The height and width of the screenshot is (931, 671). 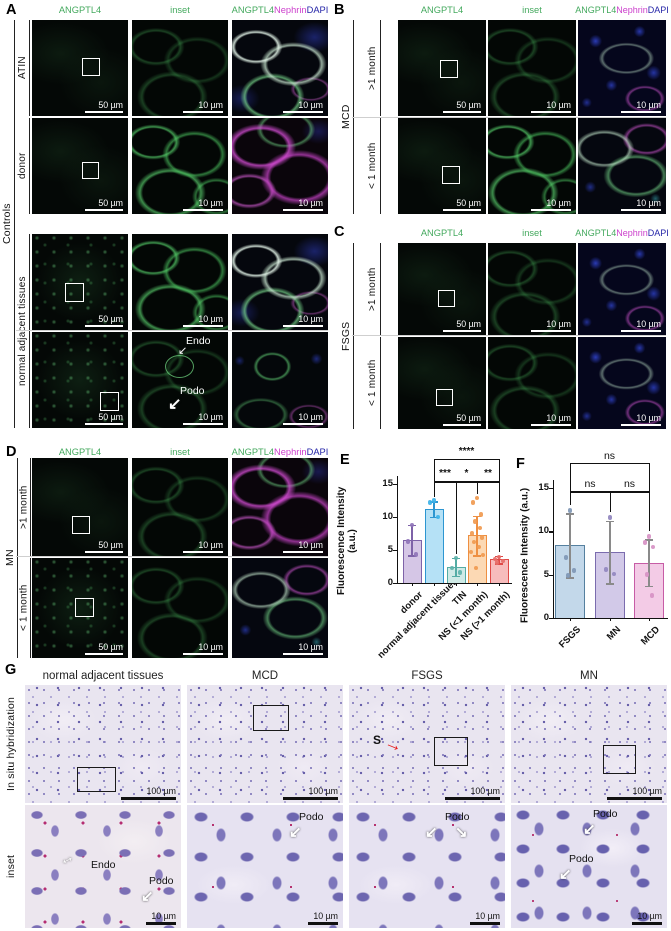 What do you see at coordinates (609, 455) in the screenshot?
I see `sig-label: ns` at bounding box center [609, 455].